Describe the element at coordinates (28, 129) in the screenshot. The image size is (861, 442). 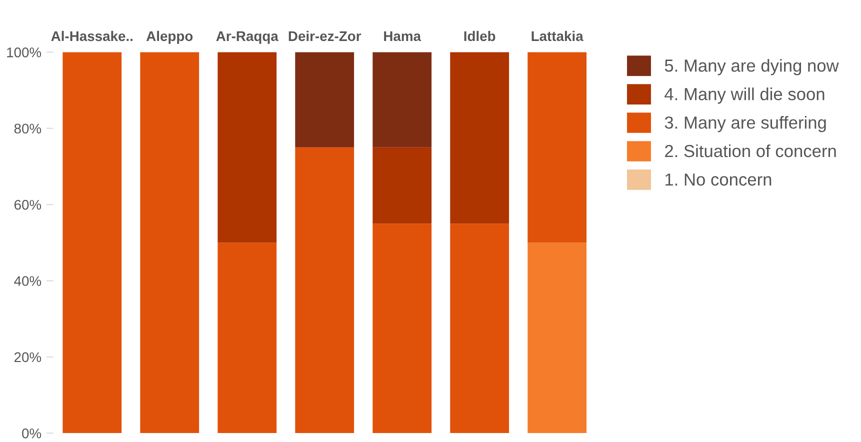
I see `y-tick-label: 80%` at that location.